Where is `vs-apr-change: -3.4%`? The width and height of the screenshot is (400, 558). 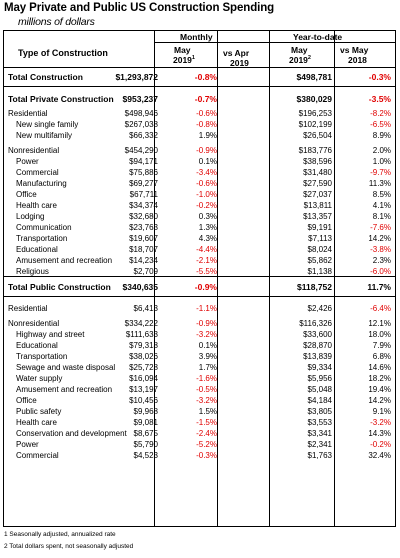
vs-apr-change: -3.4% is located at coordinates (206, 172).